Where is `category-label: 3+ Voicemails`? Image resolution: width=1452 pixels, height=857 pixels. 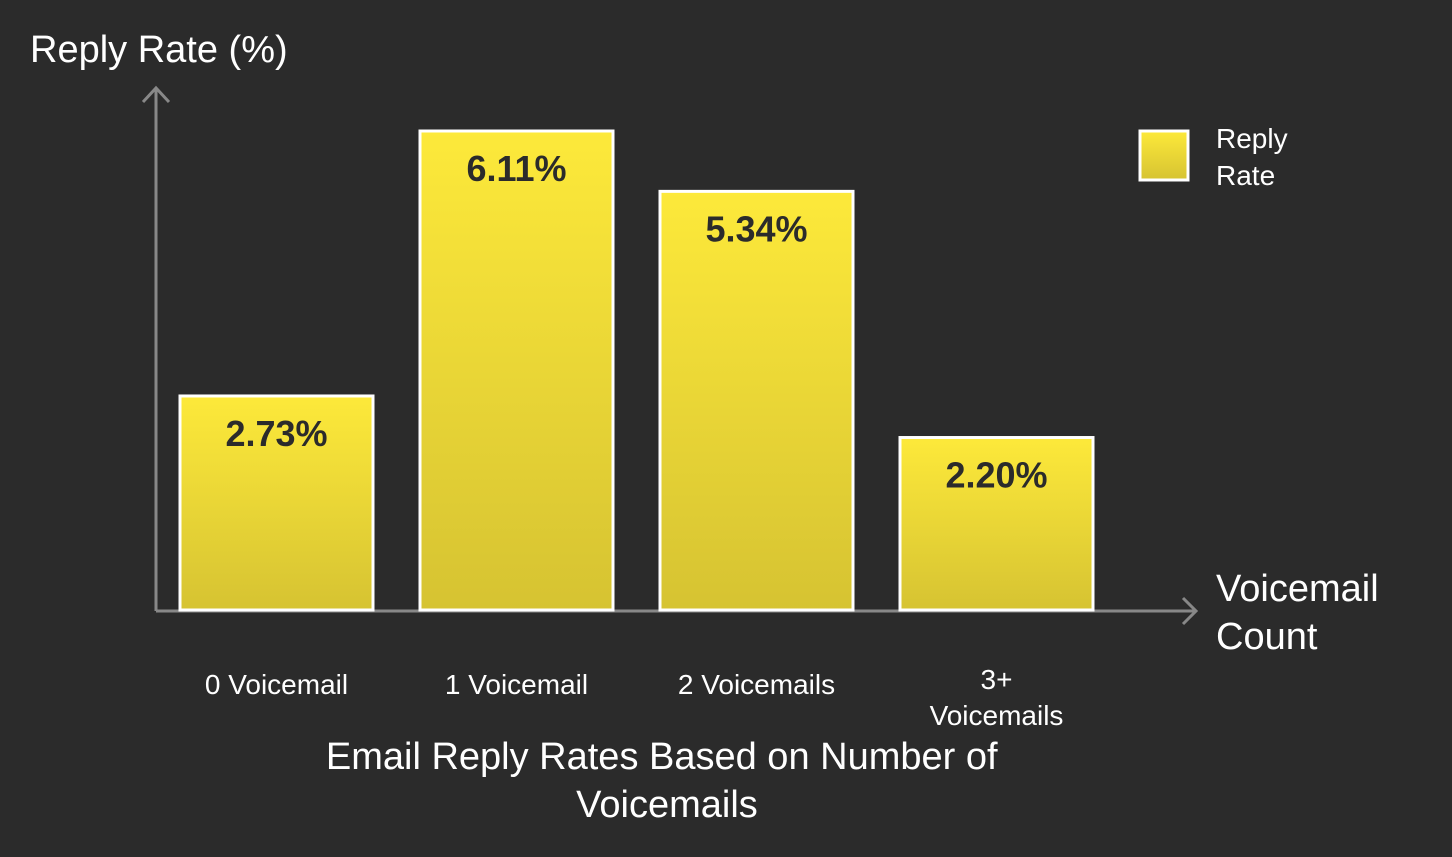
category-label: 3+ Voicemails is located at coordinates (997, 697).